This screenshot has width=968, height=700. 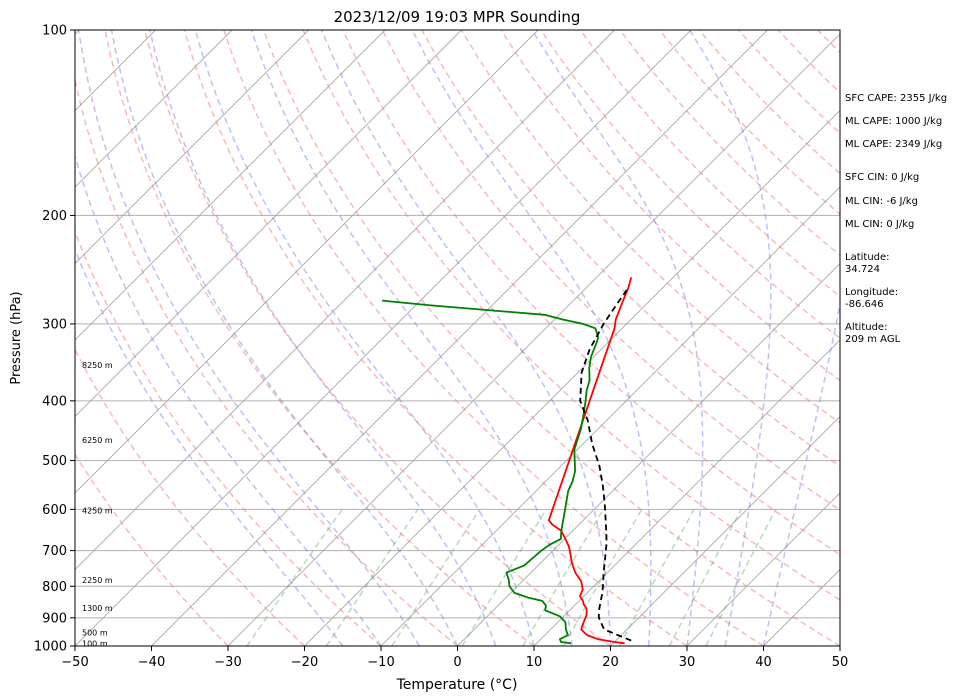 I want to click on x-tick-label: 30, so click(x=687, y=662).